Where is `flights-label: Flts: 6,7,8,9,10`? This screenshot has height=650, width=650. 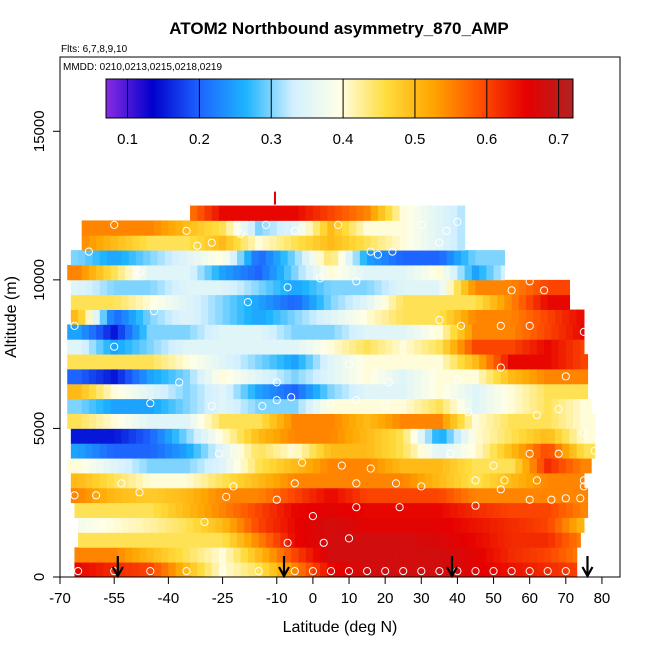 flights-label: Flts: 6,7,8,9,10 is located at coordinates (94, 49).